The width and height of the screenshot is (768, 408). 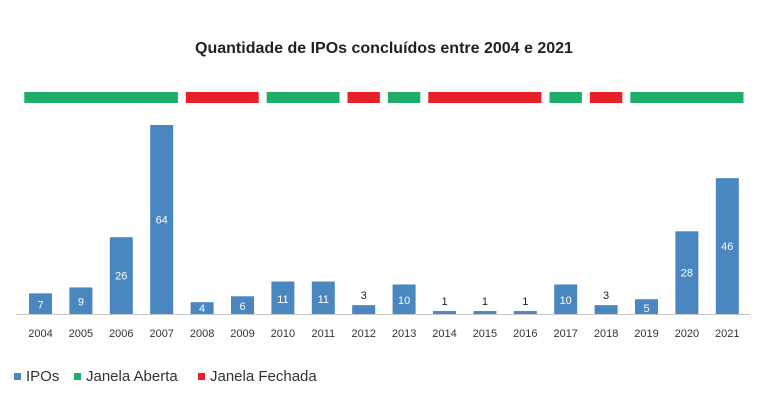 I want to click on x-tick-label: 2010, so click(x=283, y=334).